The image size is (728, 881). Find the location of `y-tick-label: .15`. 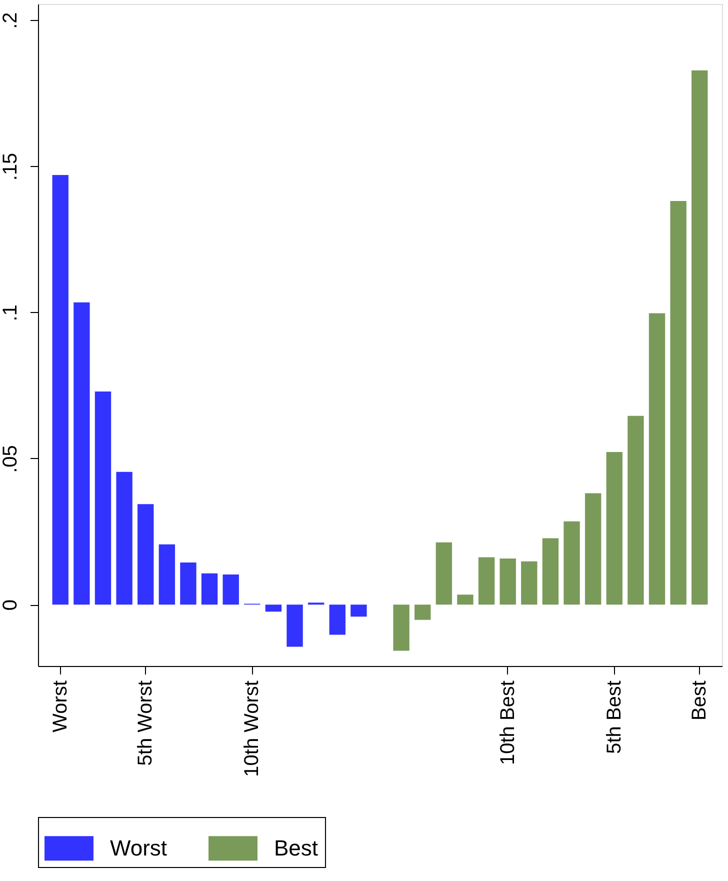

y-tick-label: .15 is located at coordinates (11, 166).